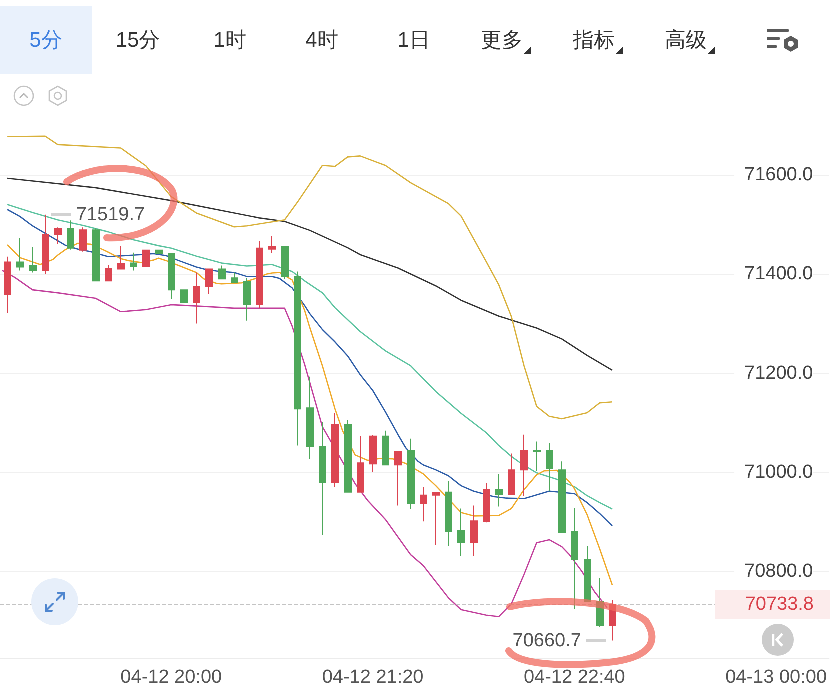 This screenshot has height=698, width=830. What do you see at coordinates (230, 41) in the screenshot?
I see `annotation: 1时` at bounding box center [230, 41].